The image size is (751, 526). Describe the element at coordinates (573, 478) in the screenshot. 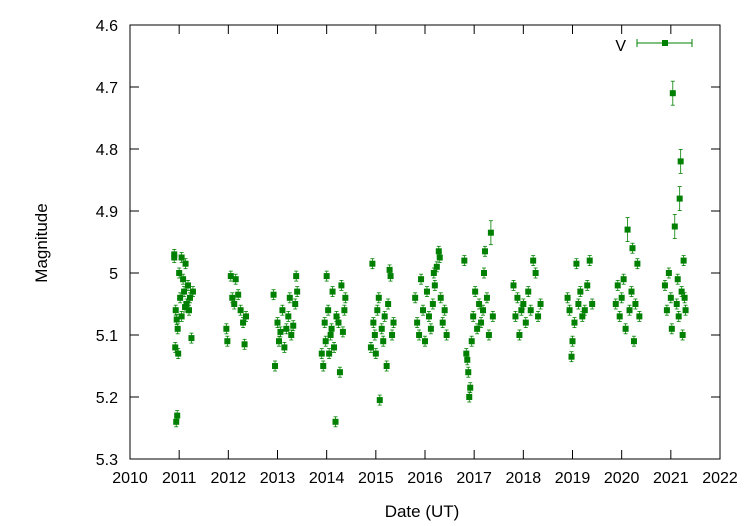

I see `x-tick-label: 2019` at that location.